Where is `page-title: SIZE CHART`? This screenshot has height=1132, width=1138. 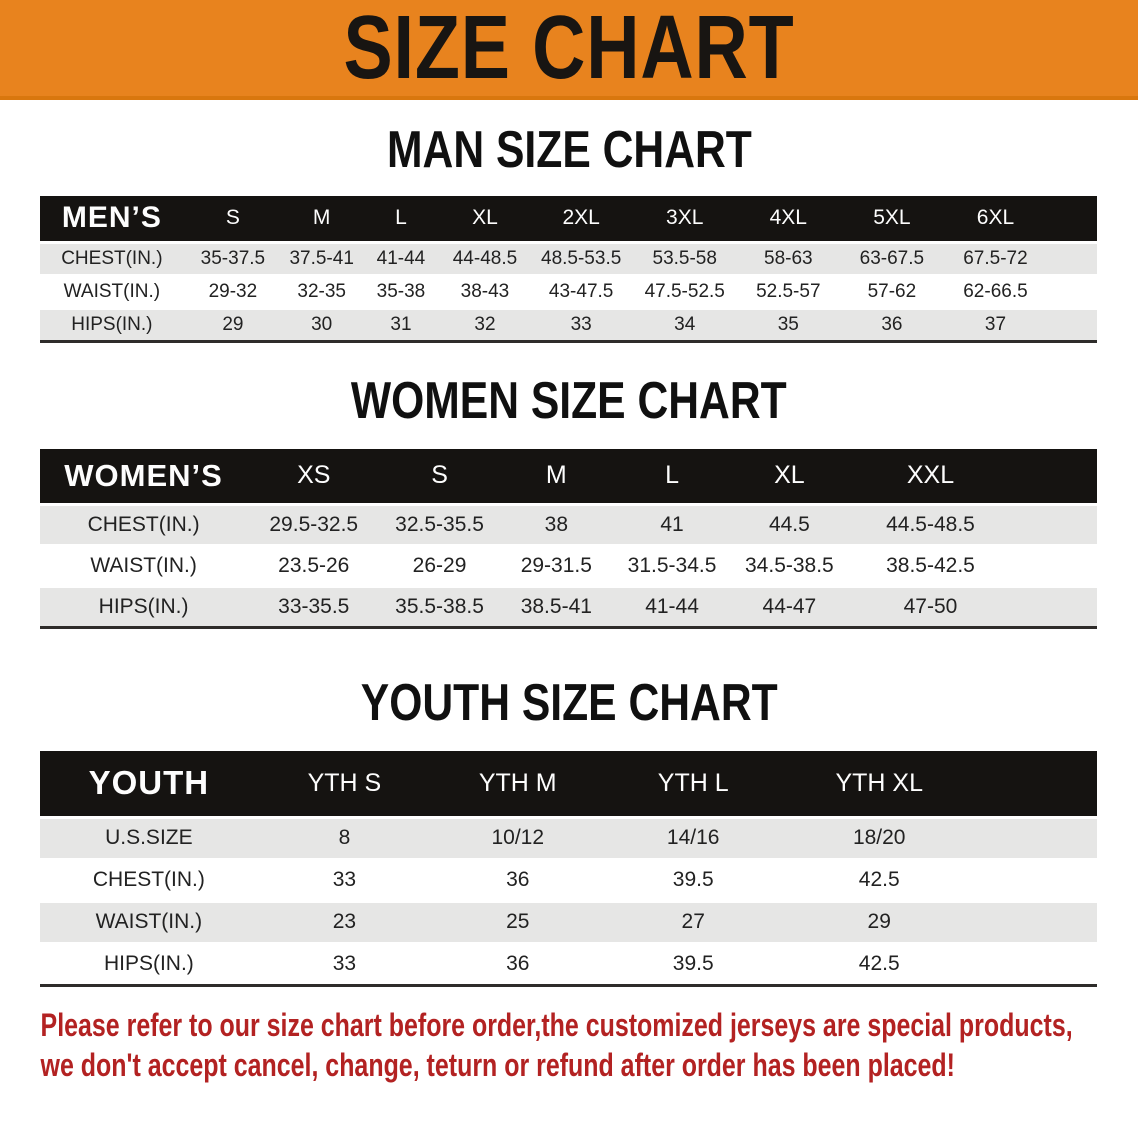 page-title: SIZE CHART is located at coordinates (569, 49).